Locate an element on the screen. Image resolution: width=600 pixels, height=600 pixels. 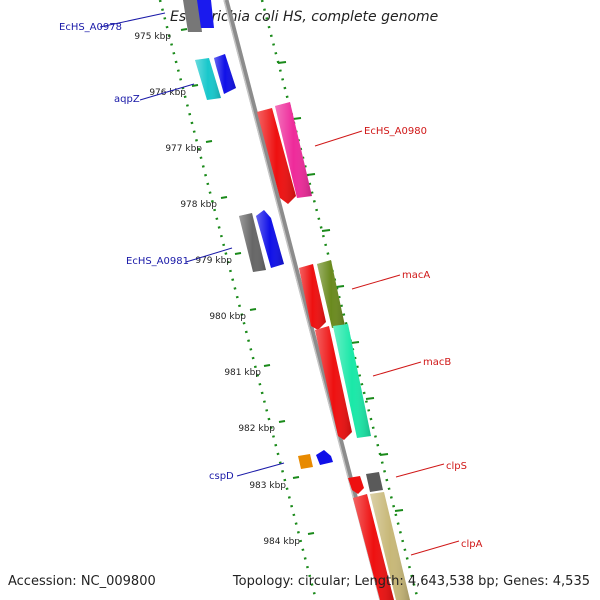
label-macB: macB is located at coordinates (437, 362).